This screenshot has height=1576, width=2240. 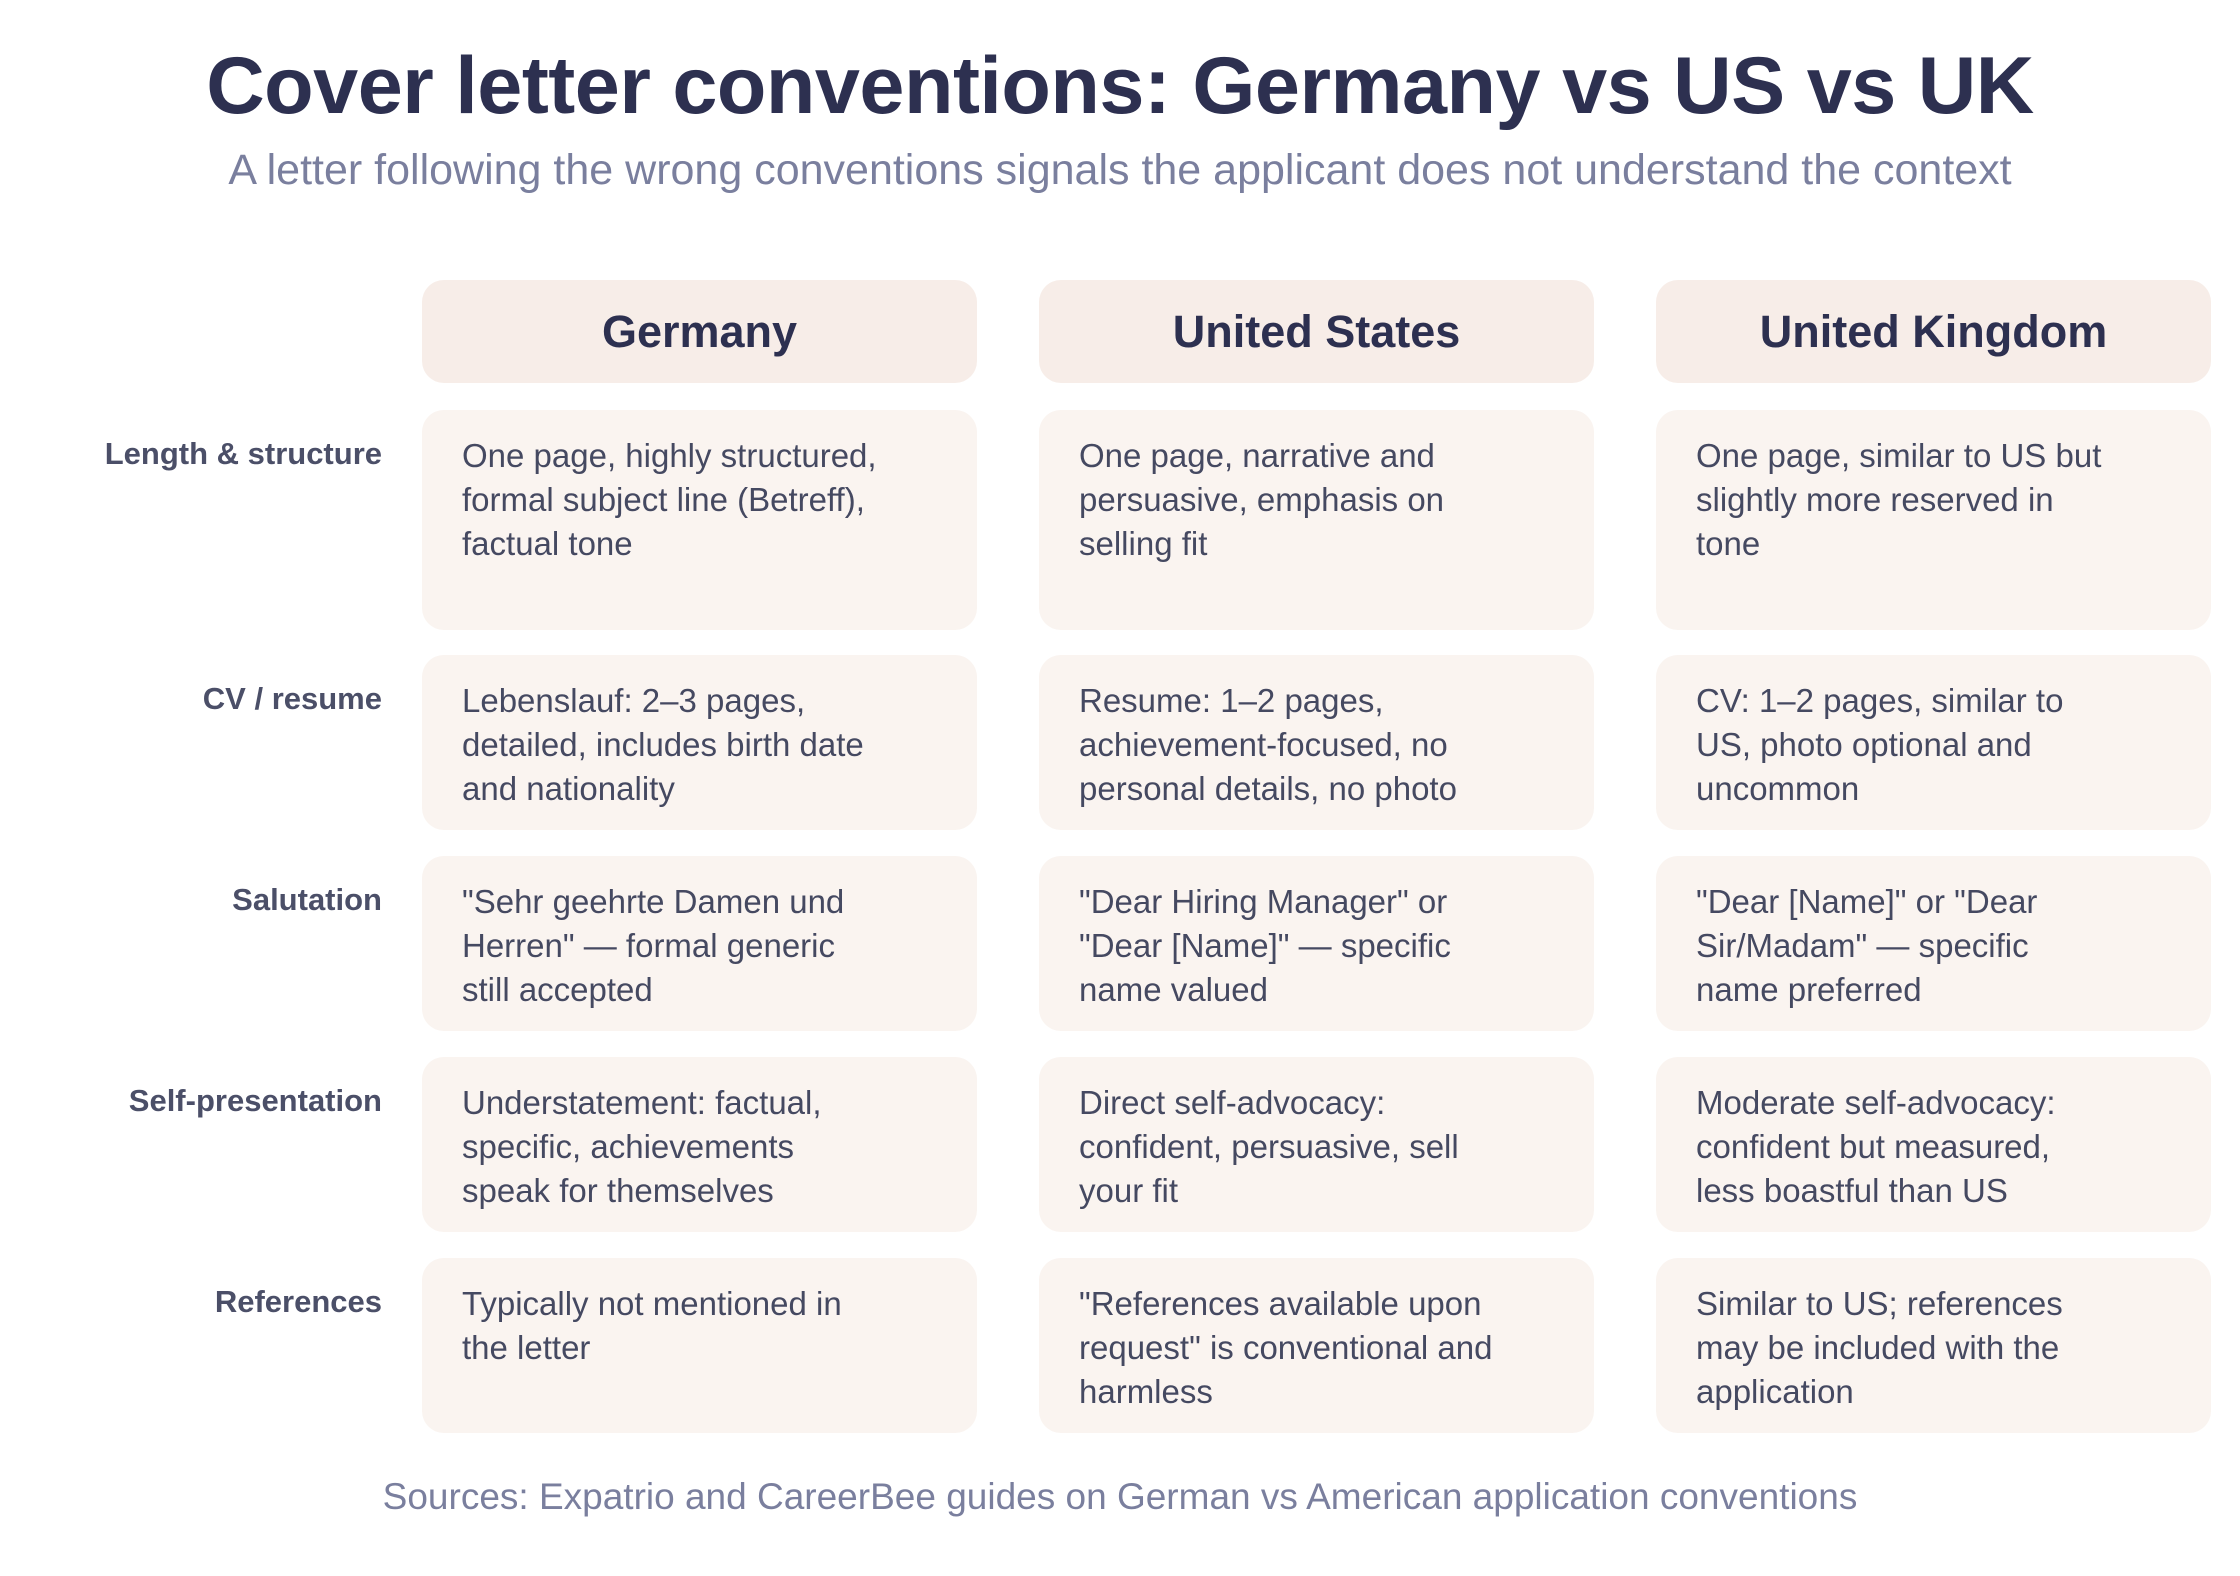 I want to click on column-header-united-states: United States, so click(x=1316, y=331).